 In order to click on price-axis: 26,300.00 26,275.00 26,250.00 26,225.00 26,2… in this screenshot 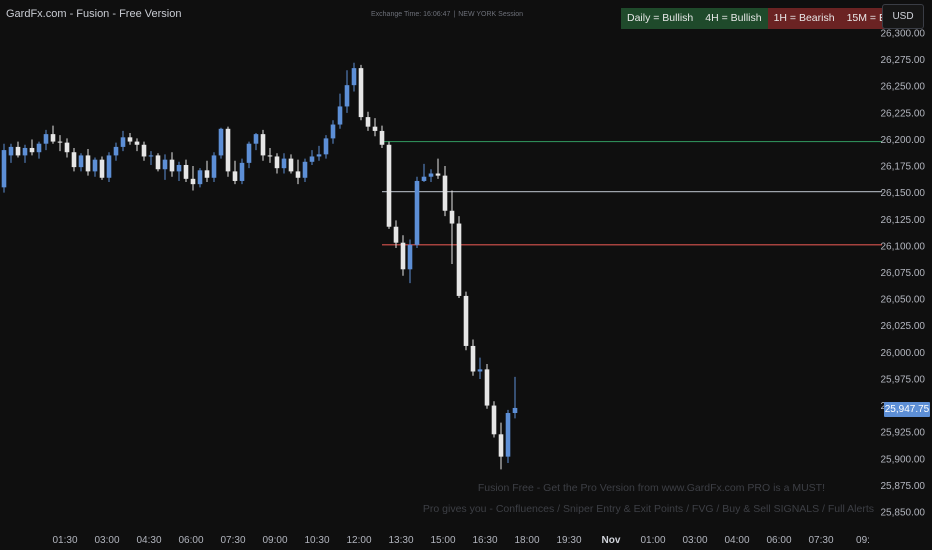, I will do `click(903, 274)`.